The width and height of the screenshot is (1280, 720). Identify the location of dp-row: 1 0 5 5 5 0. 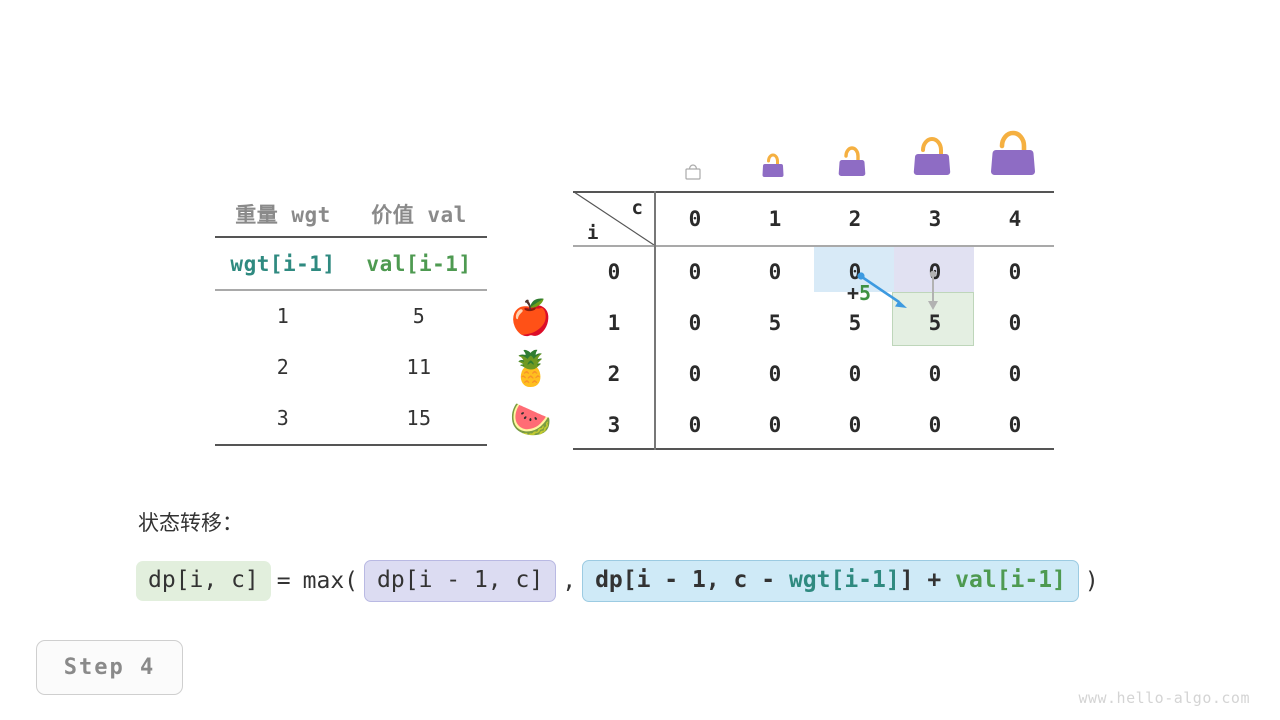
(814, 322).